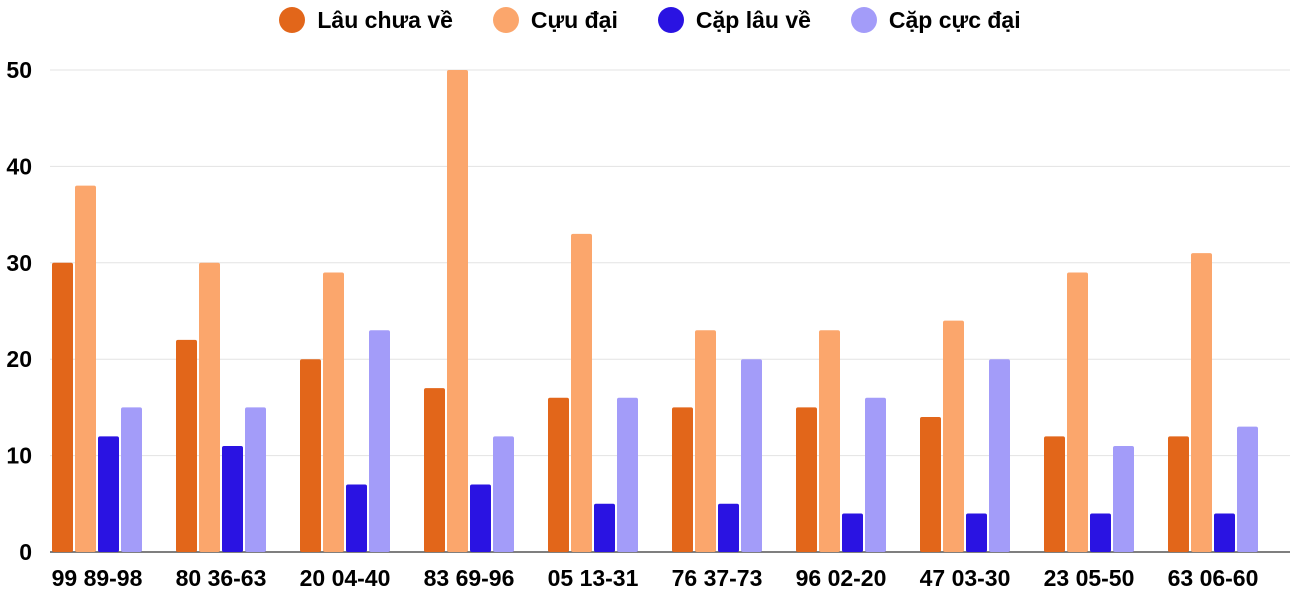 This screenshot has width=1300, height=600. Describe the element at coordinates (19, 166) in the screenshot. I see `y-tick-label: 40` at that location.